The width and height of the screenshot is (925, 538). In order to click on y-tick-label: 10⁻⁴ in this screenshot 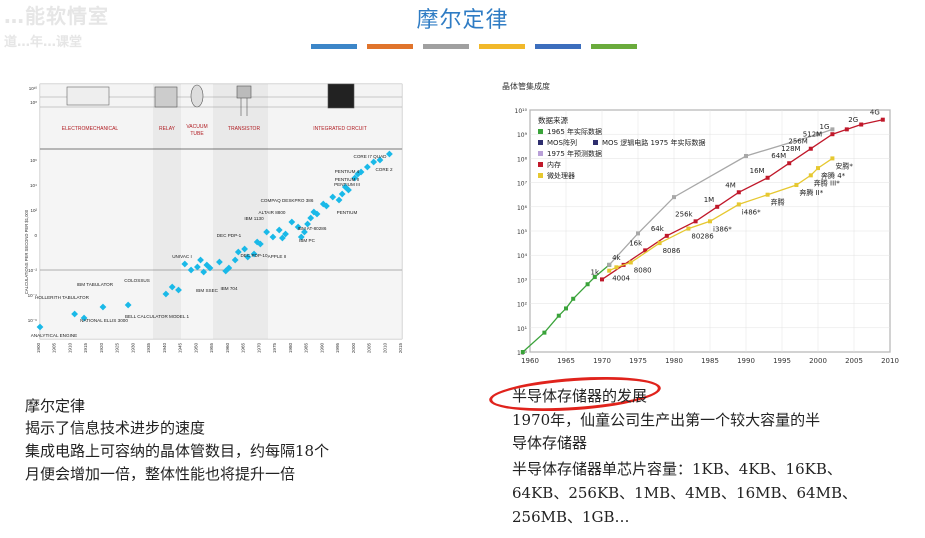, I will do `click(32, 295)`.